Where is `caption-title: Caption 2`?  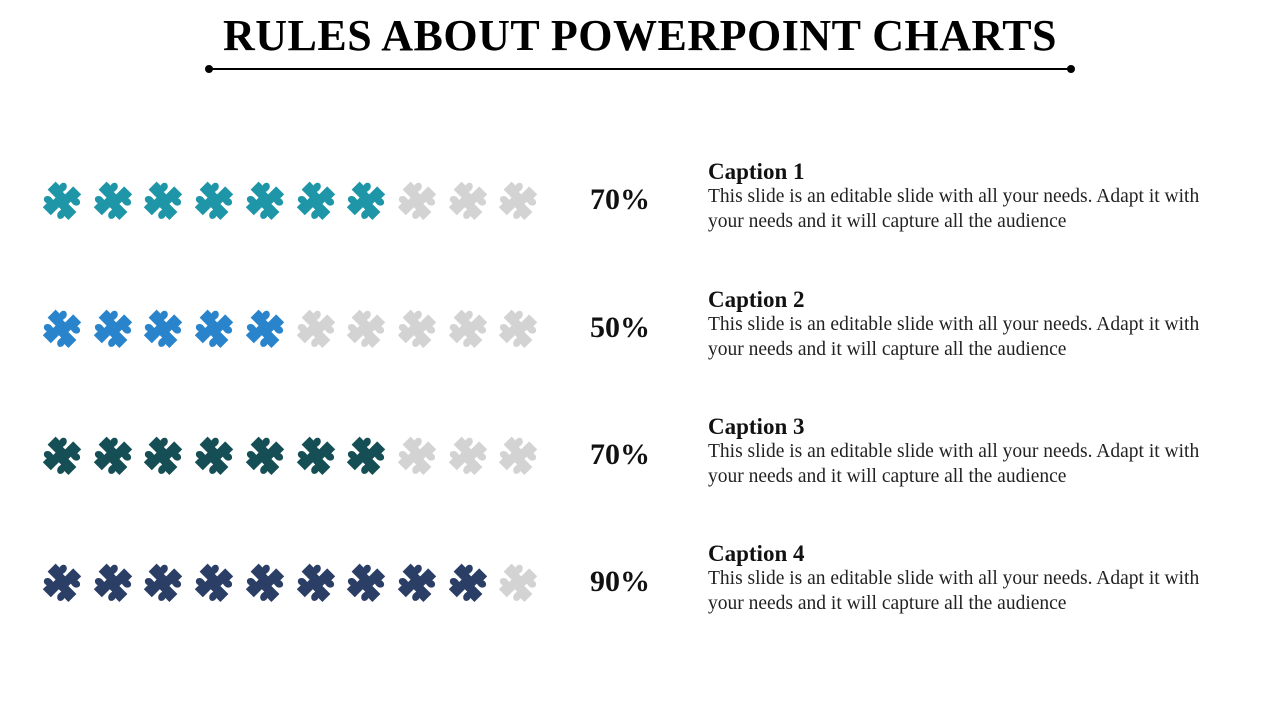 caption-title: Caption 2 is located at coordinates (756, 299).